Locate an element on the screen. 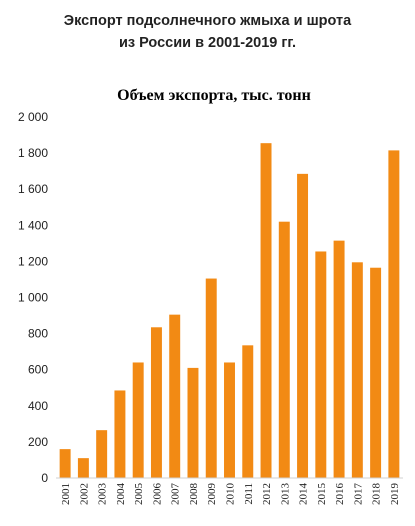 This screenshot has width=415, height=526. y-tick-label: 800 is located at coordinates (38, 334).